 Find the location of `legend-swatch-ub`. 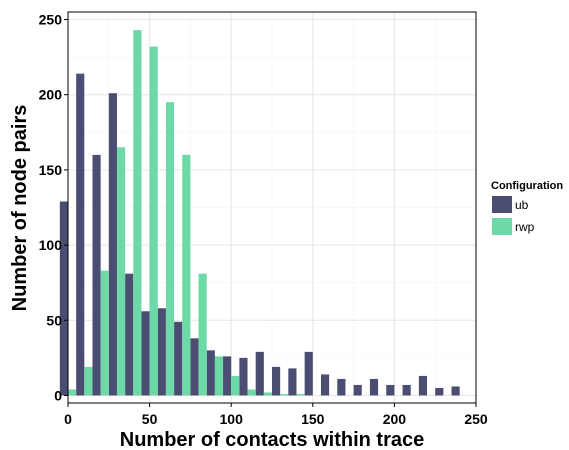

legend-swatch-ub is located at coordinates (502, 204).